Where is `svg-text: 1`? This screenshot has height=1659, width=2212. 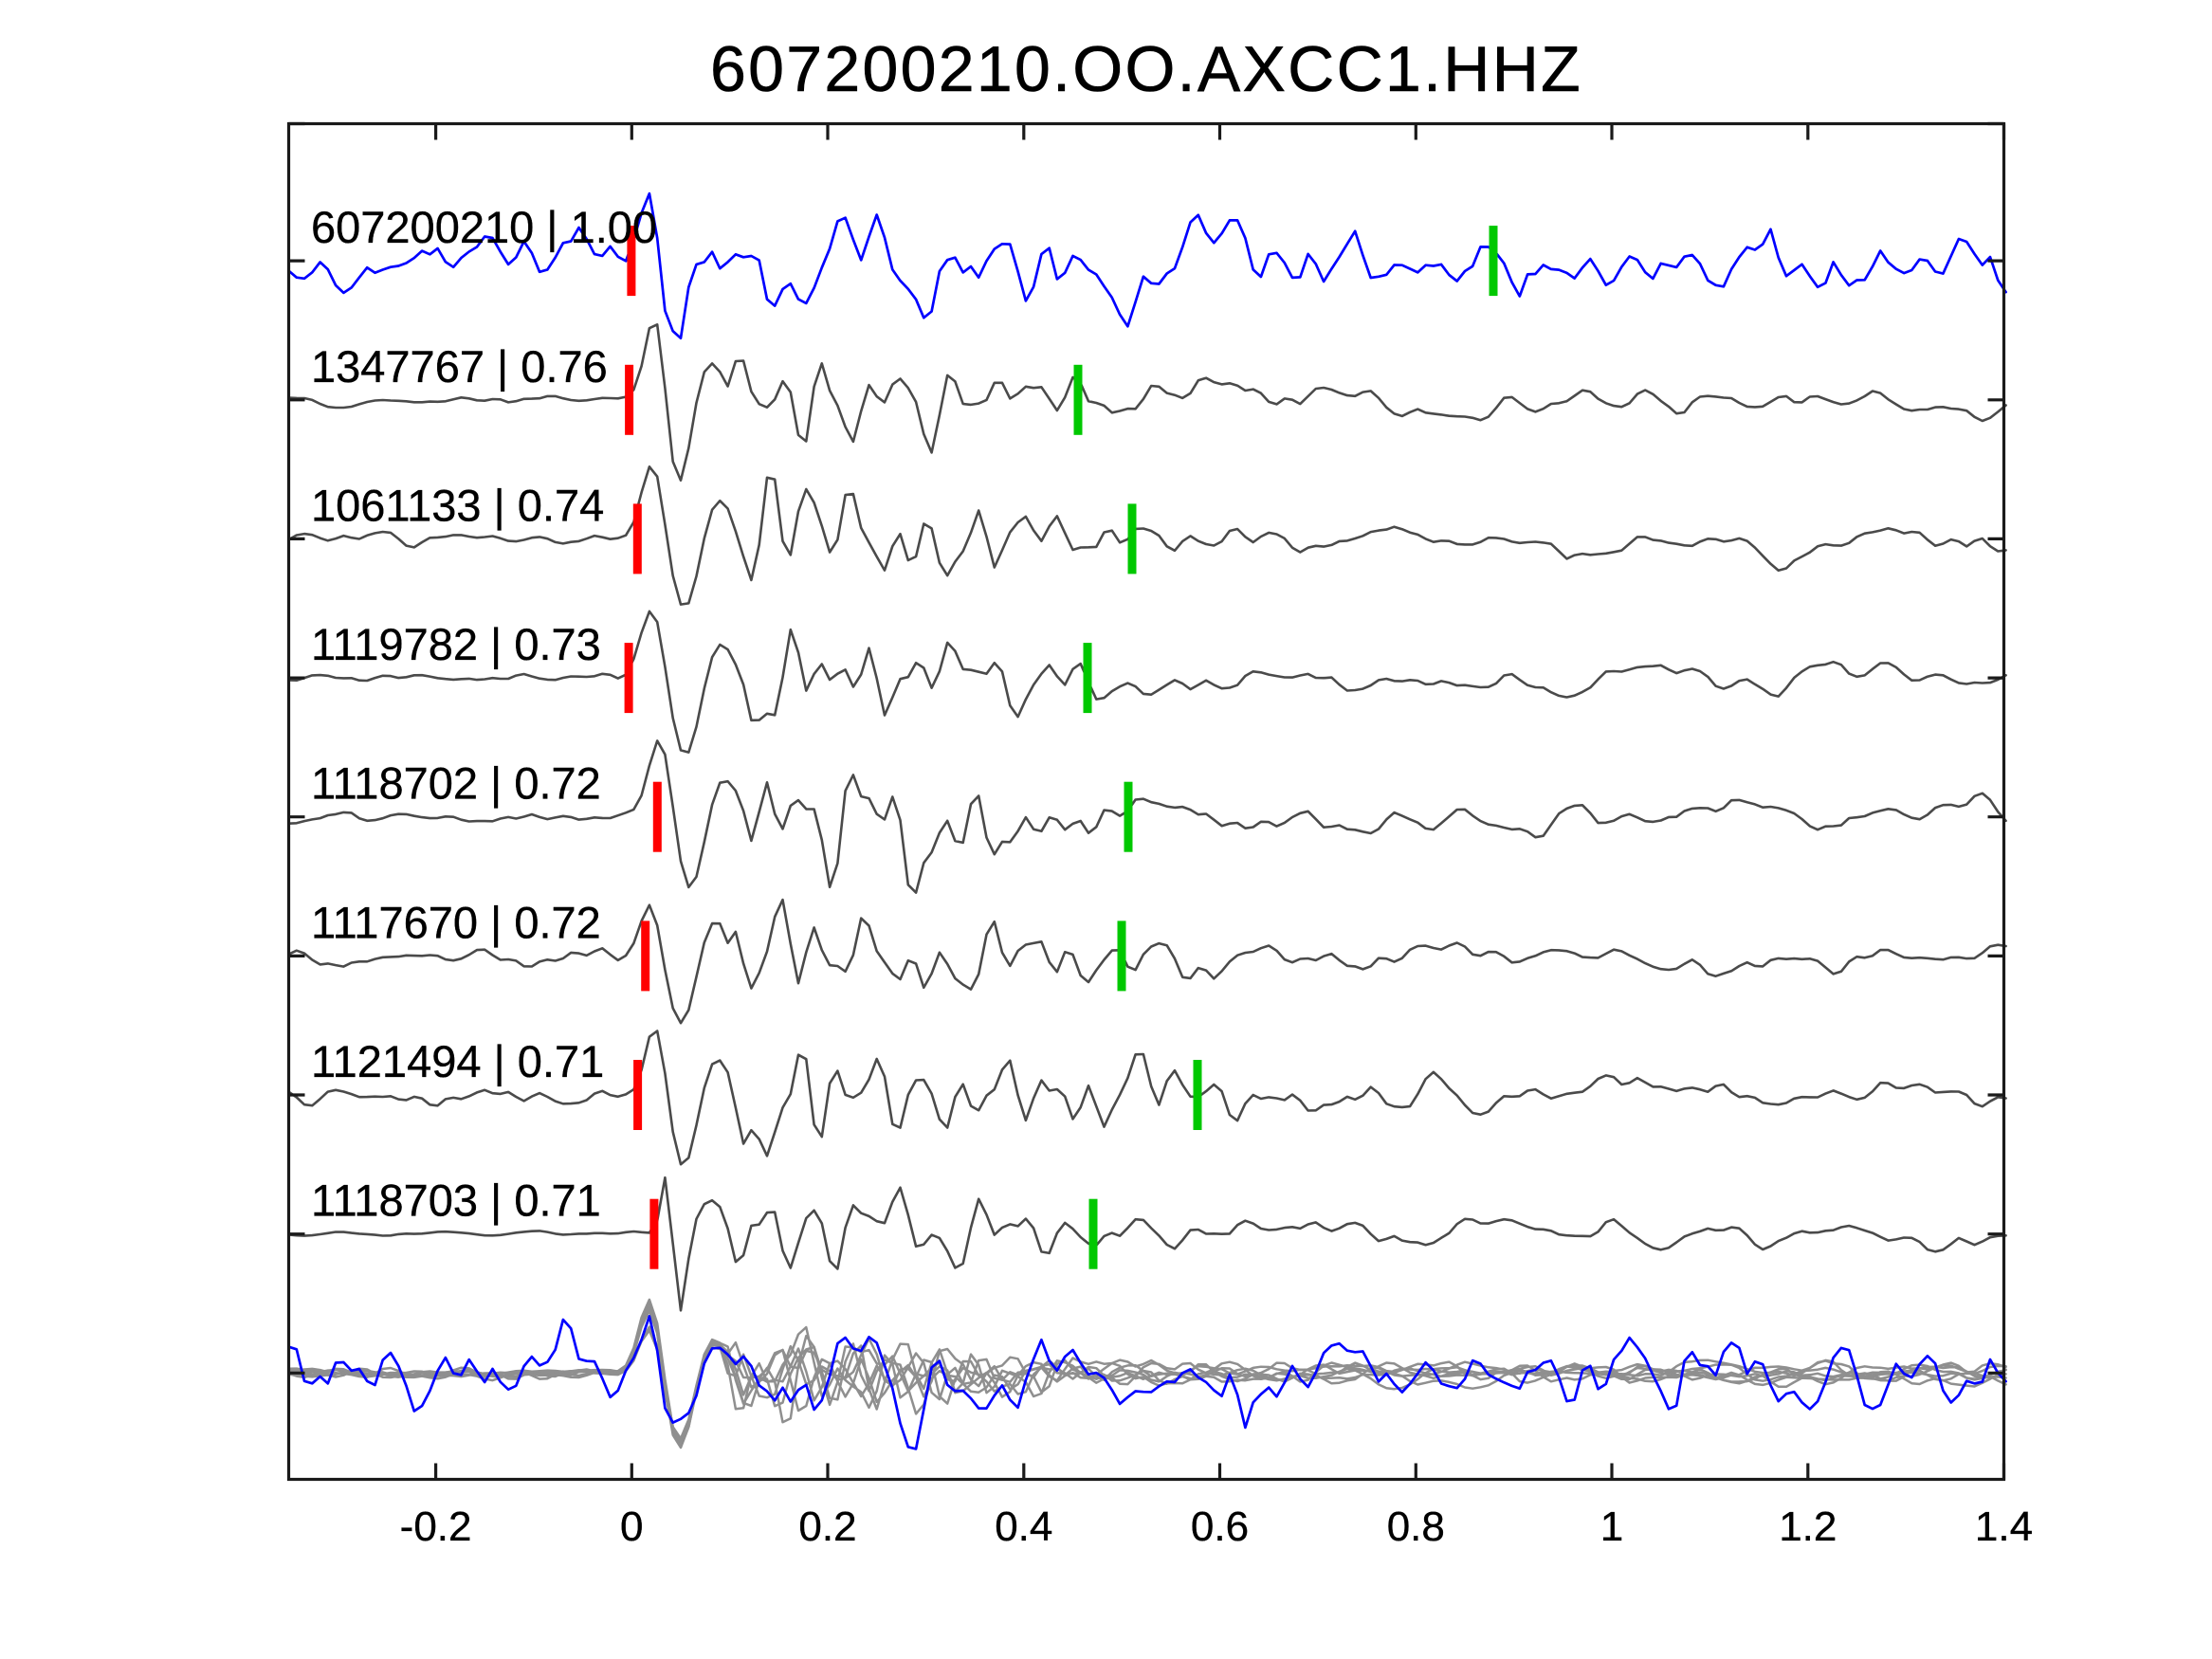 svg-text: 1 is located at coordinates (1611, 1527).